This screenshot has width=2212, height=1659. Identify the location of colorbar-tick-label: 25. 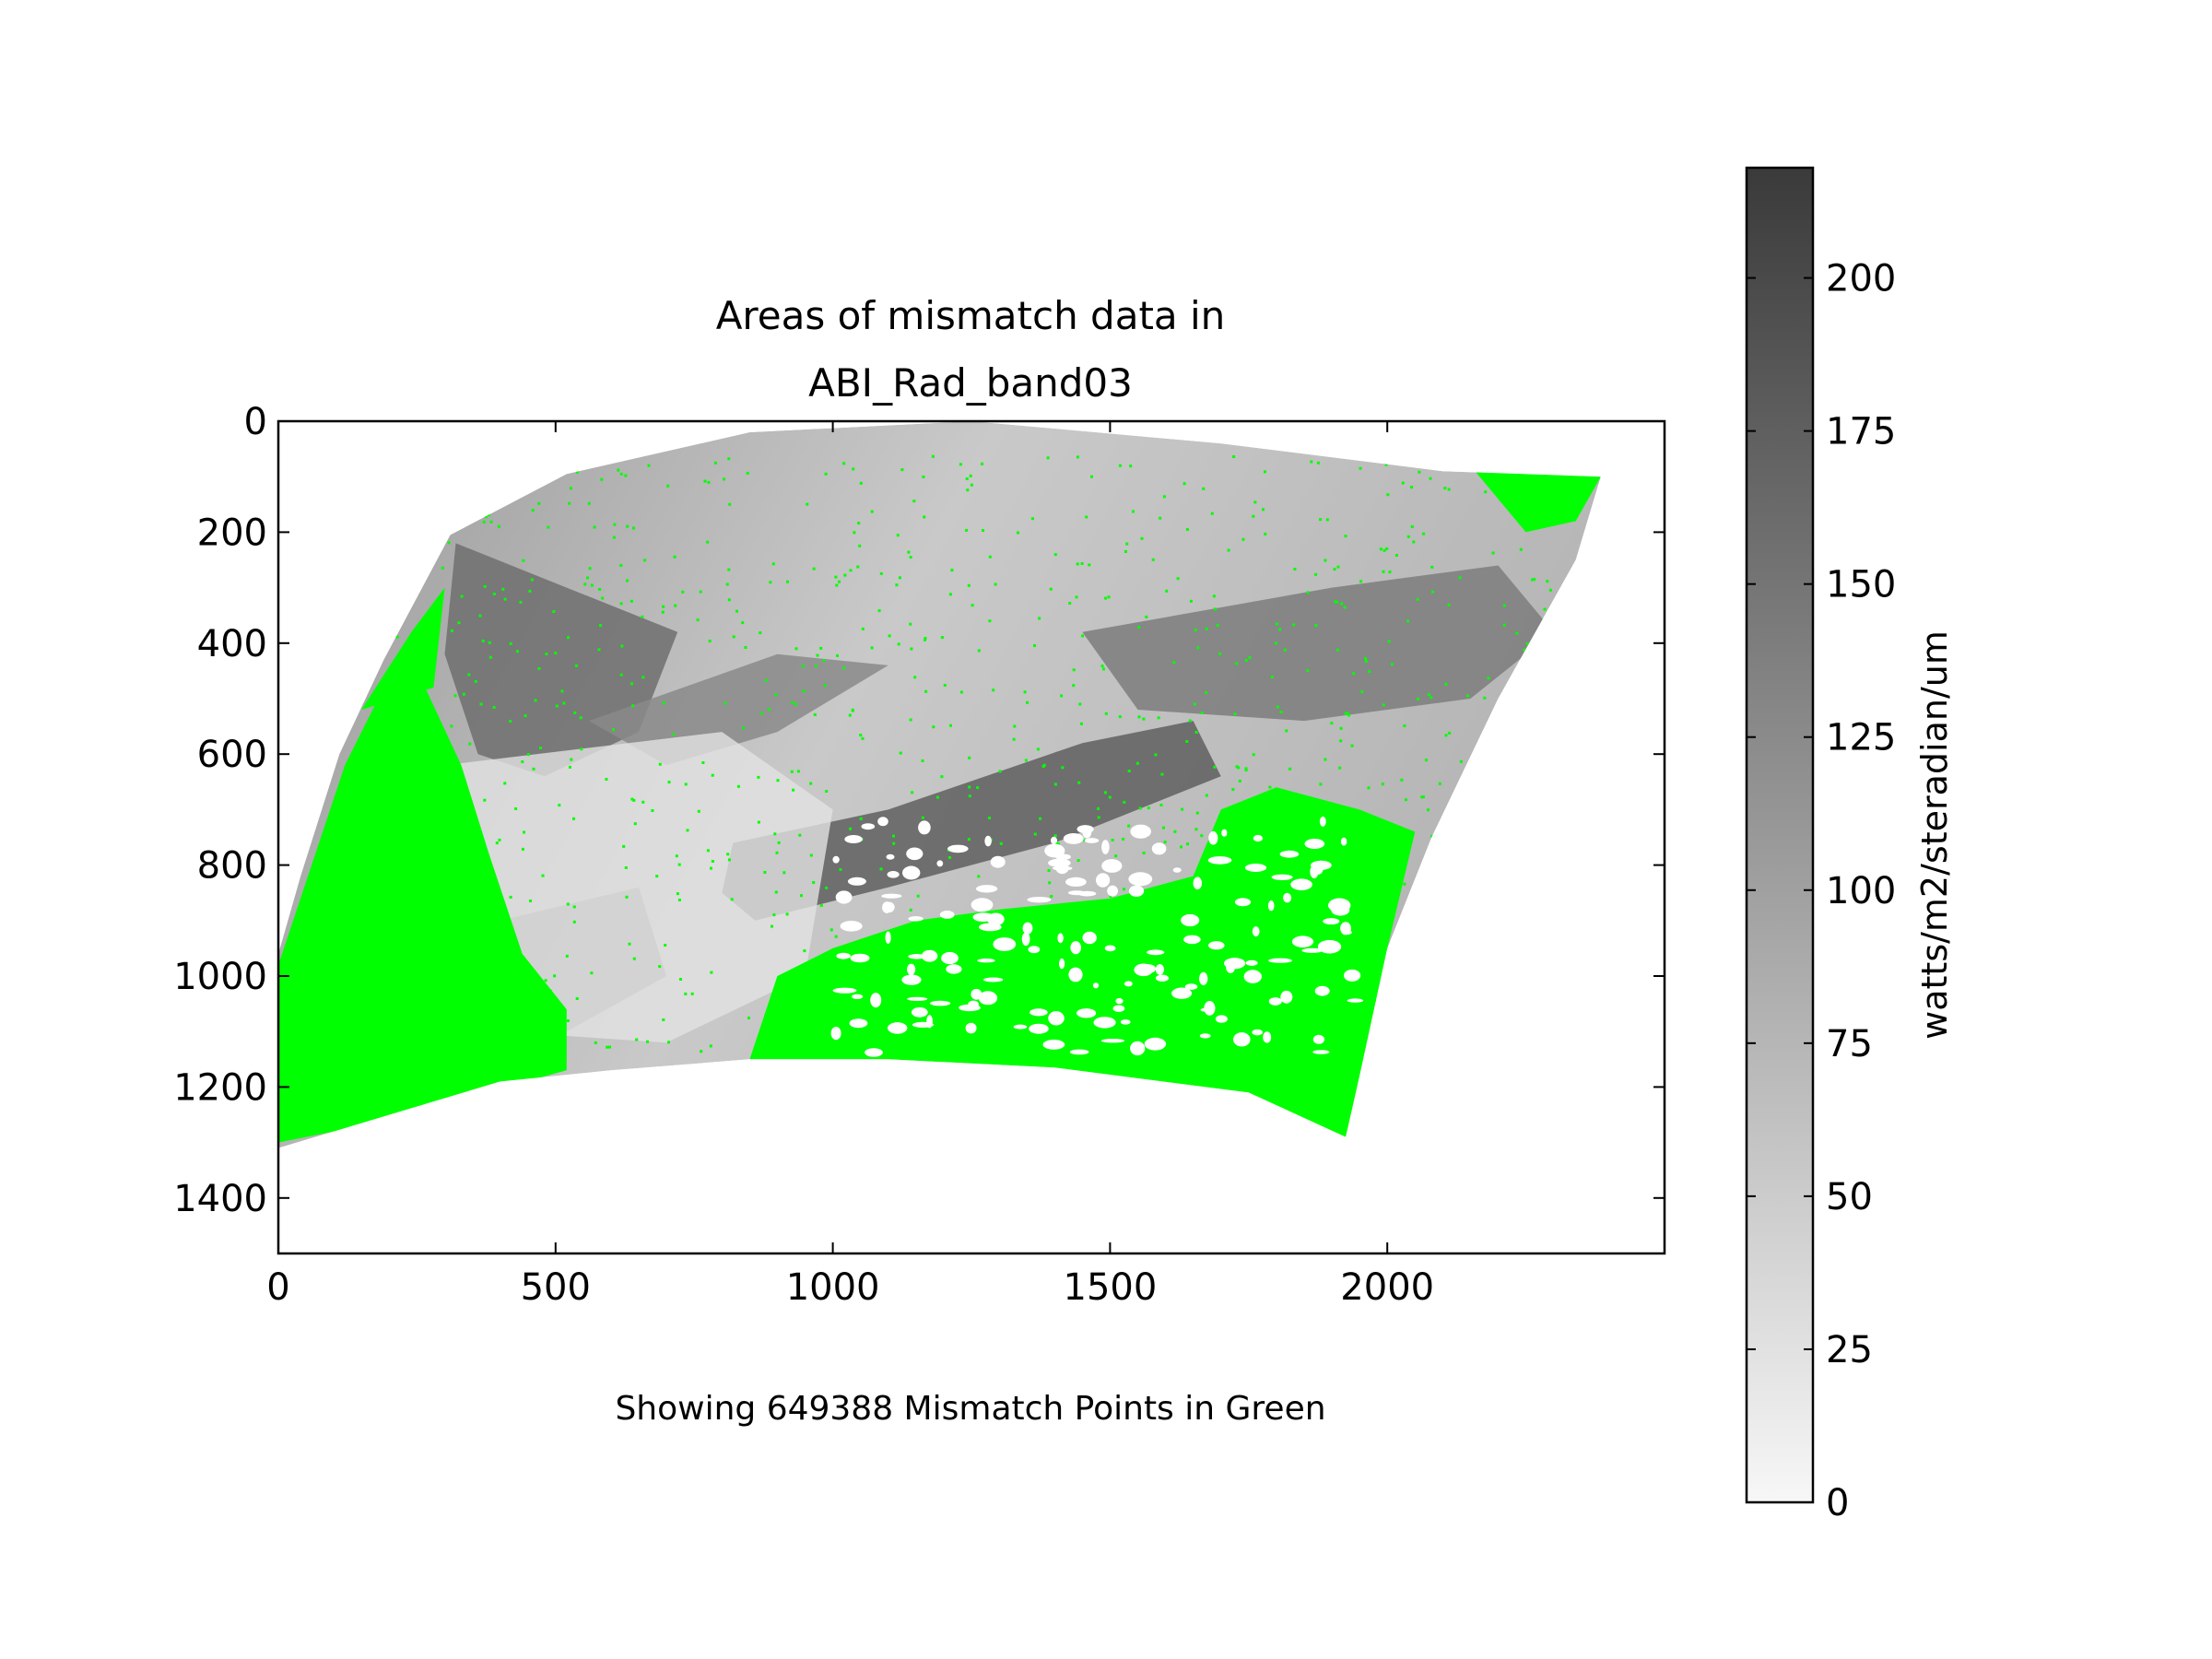
(1849, 1350).